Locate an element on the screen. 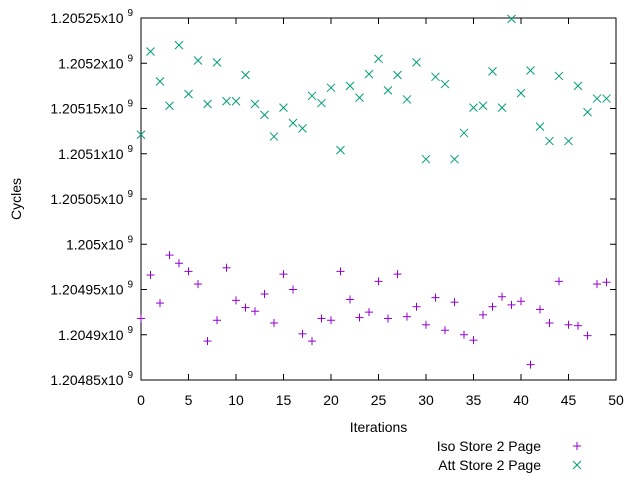  x-tick-label: 50 is located at coordinates (616, 400).